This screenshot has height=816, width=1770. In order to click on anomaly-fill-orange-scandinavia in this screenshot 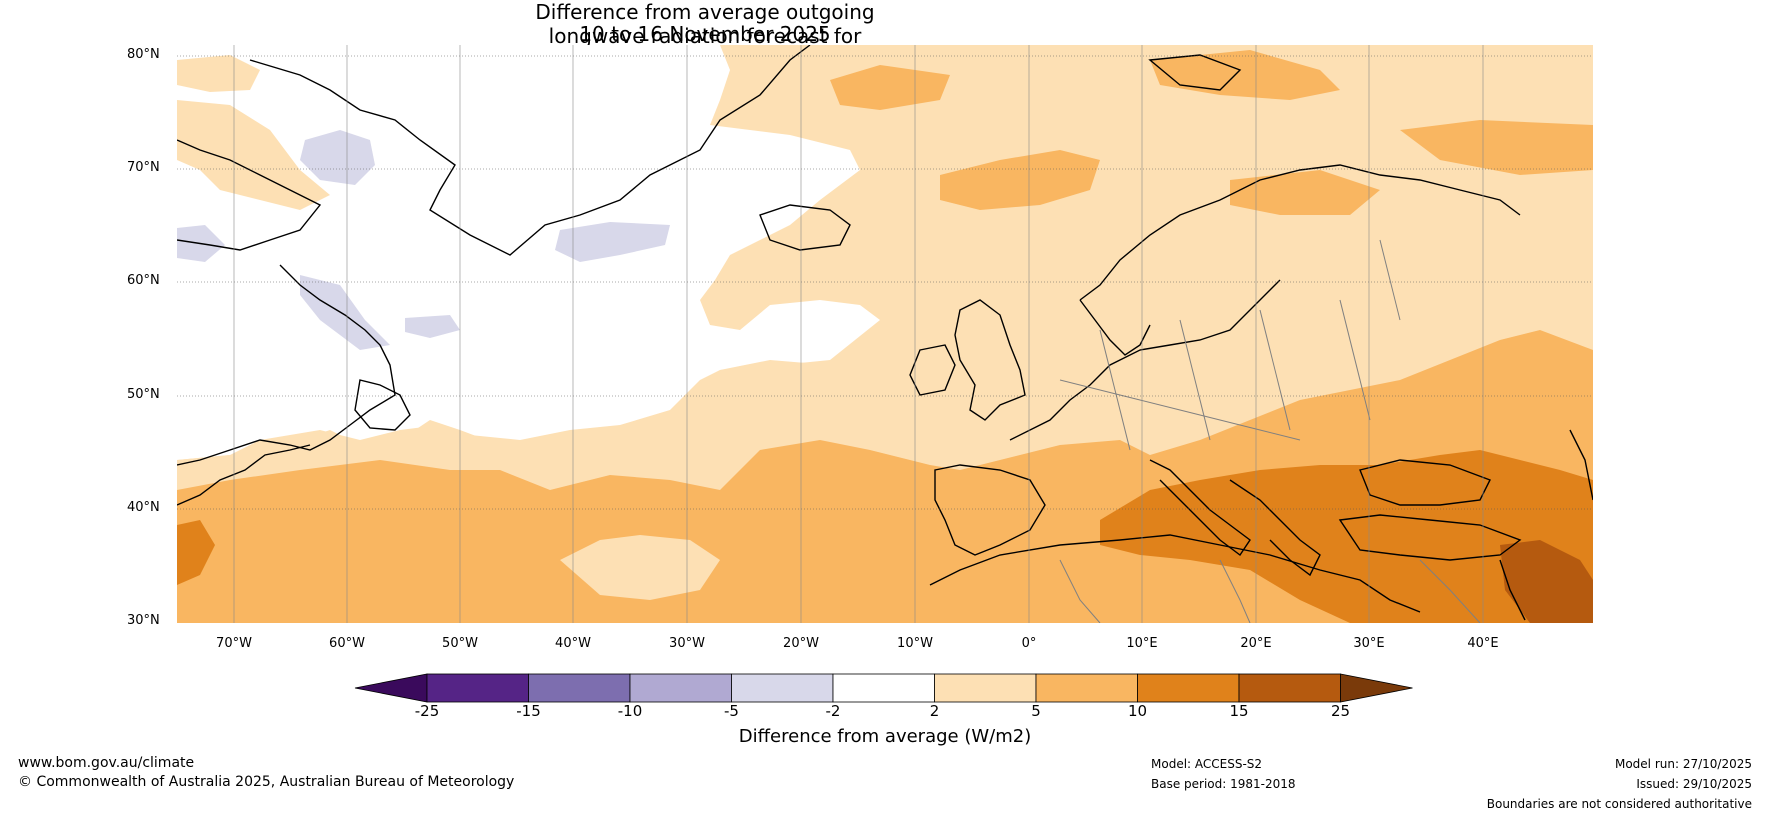, I will do `click(1305, 192)`.